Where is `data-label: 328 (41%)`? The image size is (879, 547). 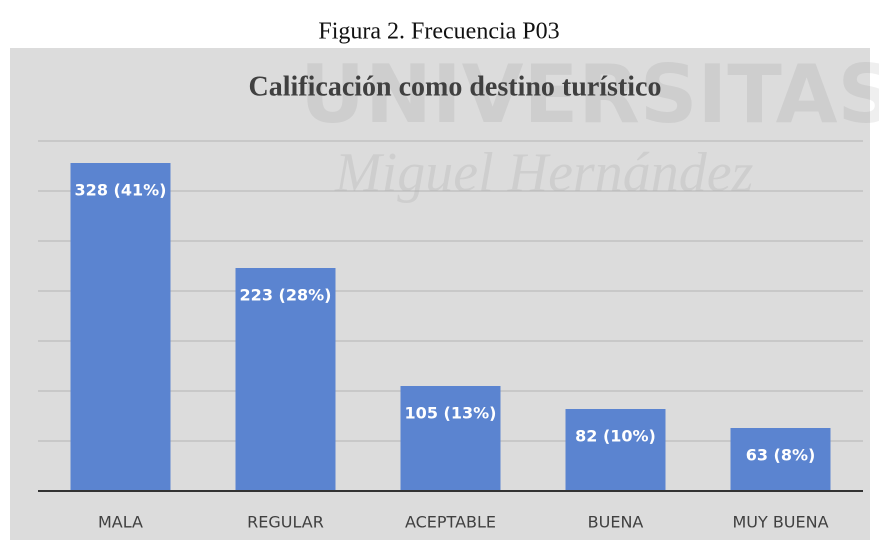
data-label: 328 (41%) is located at coordinates (121, 190).